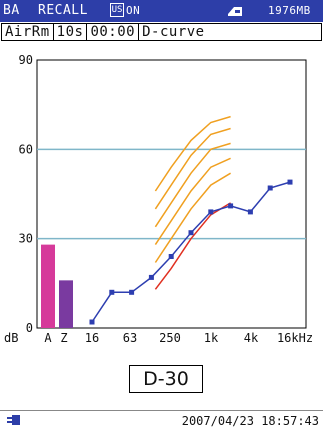 The width and height of the screenshot is (323, 431). I want to click on y-tick-label: 30, so click(26, 239).